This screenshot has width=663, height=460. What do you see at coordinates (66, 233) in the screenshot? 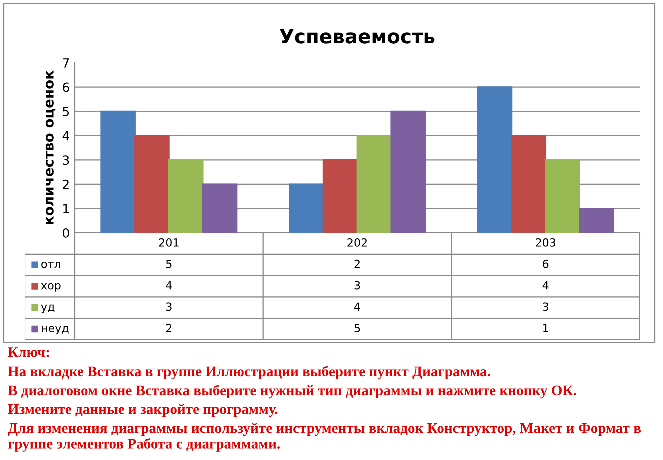
I see `y-tick-label: 0` at bounding box center [66, 233].